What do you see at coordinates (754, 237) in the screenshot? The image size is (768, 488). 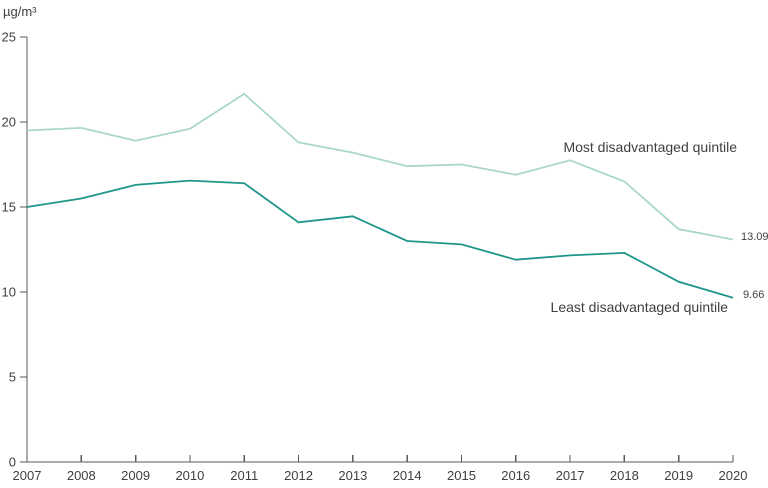 I see `end-value-most-disadvantaged: 13.09` at bounding box center [754, 237].